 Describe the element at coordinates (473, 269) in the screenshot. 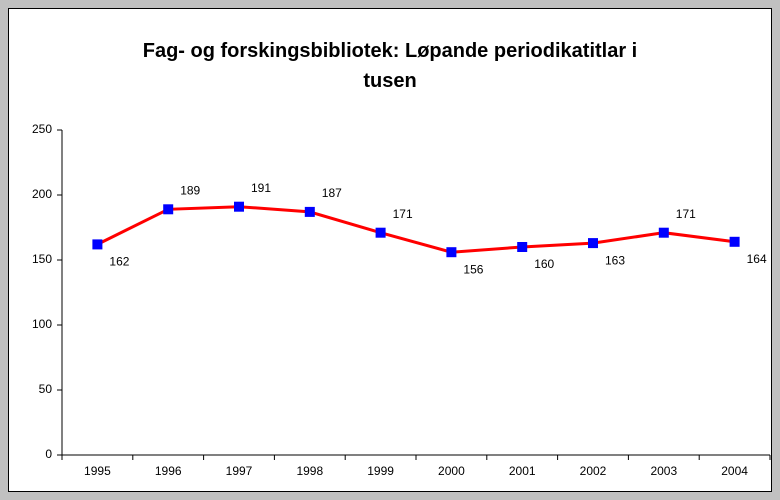

I see `data-label: 156` at that location.